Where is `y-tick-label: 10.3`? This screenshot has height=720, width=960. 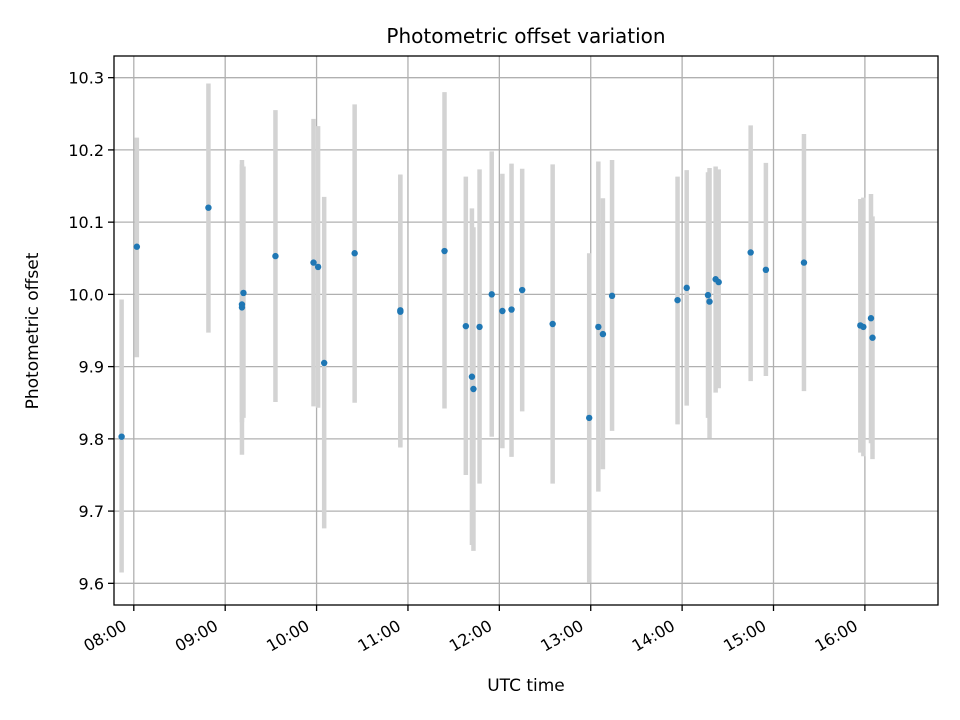 y-tick-label: 10.3 is located at coordinates (86, 78).